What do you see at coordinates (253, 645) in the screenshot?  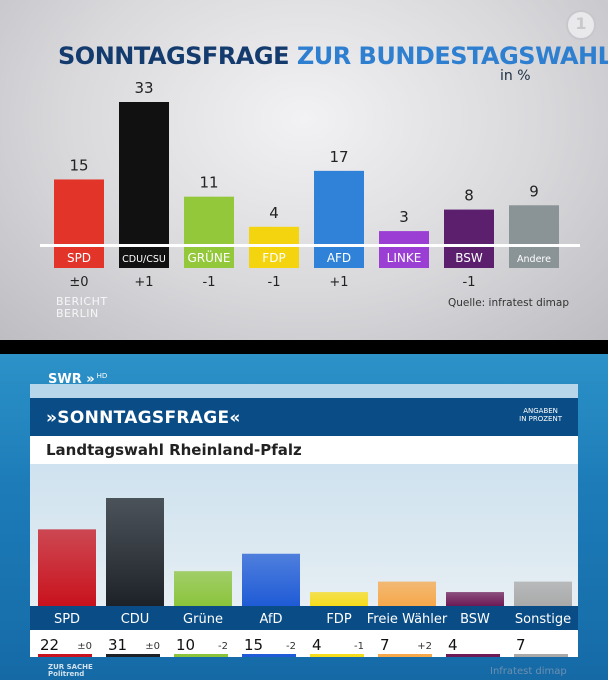 I see `value-label-afd: 15` at bounding box center [253, 645].